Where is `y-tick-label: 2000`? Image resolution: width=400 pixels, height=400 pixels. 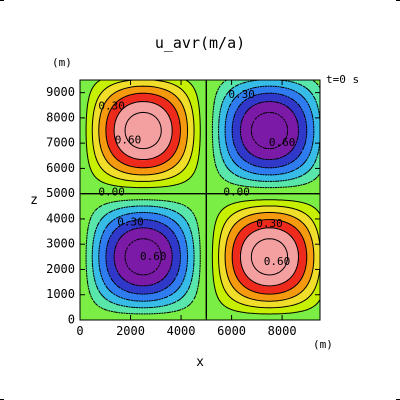 y-tick-label: 2000 is located at coordinates (60, 269).